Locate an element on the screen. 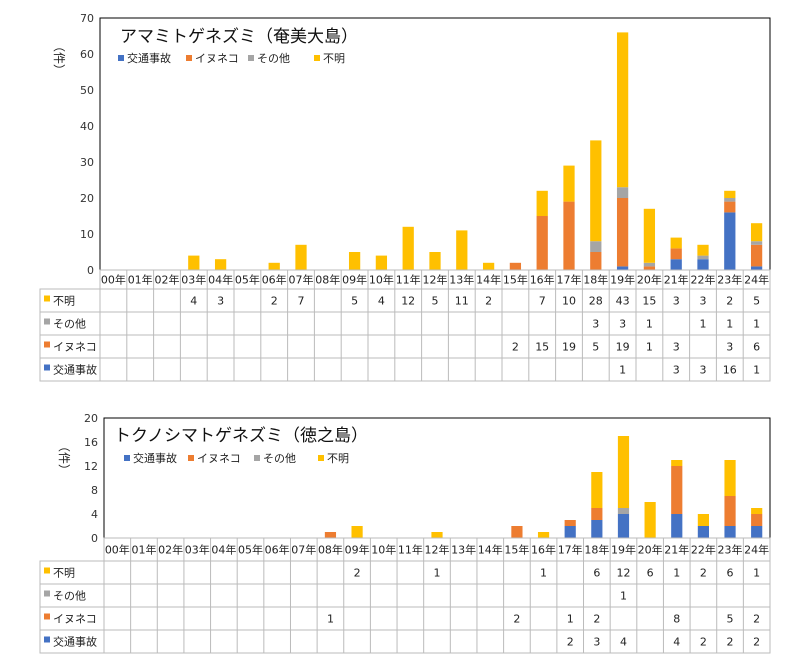  x-tick-label: 01年 is located at coordinates (140, 280).